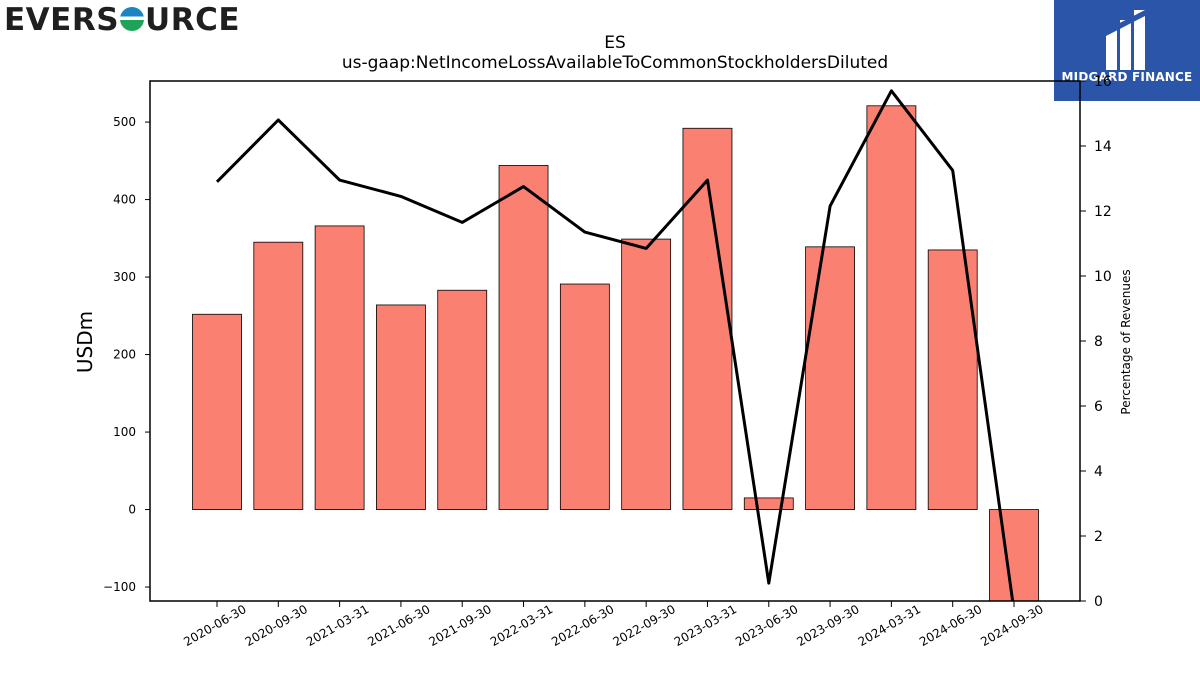 This screenshot has width=1200, height=675. I want to click on x-tick-label: 2023-06-30, so click(766, 625).